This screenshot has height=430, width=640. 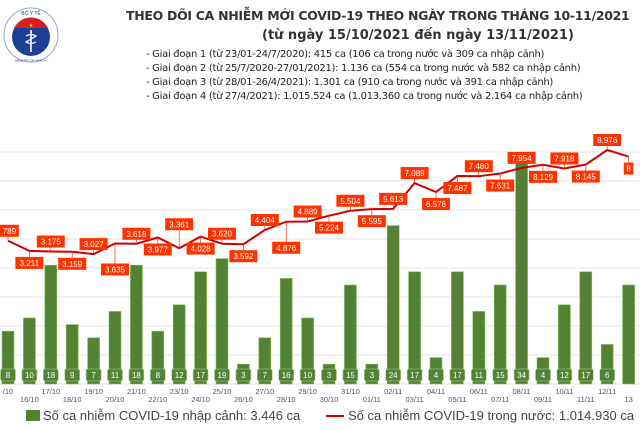 I want to click on x-tick-label: 10/11, so click(x=564, y=391).